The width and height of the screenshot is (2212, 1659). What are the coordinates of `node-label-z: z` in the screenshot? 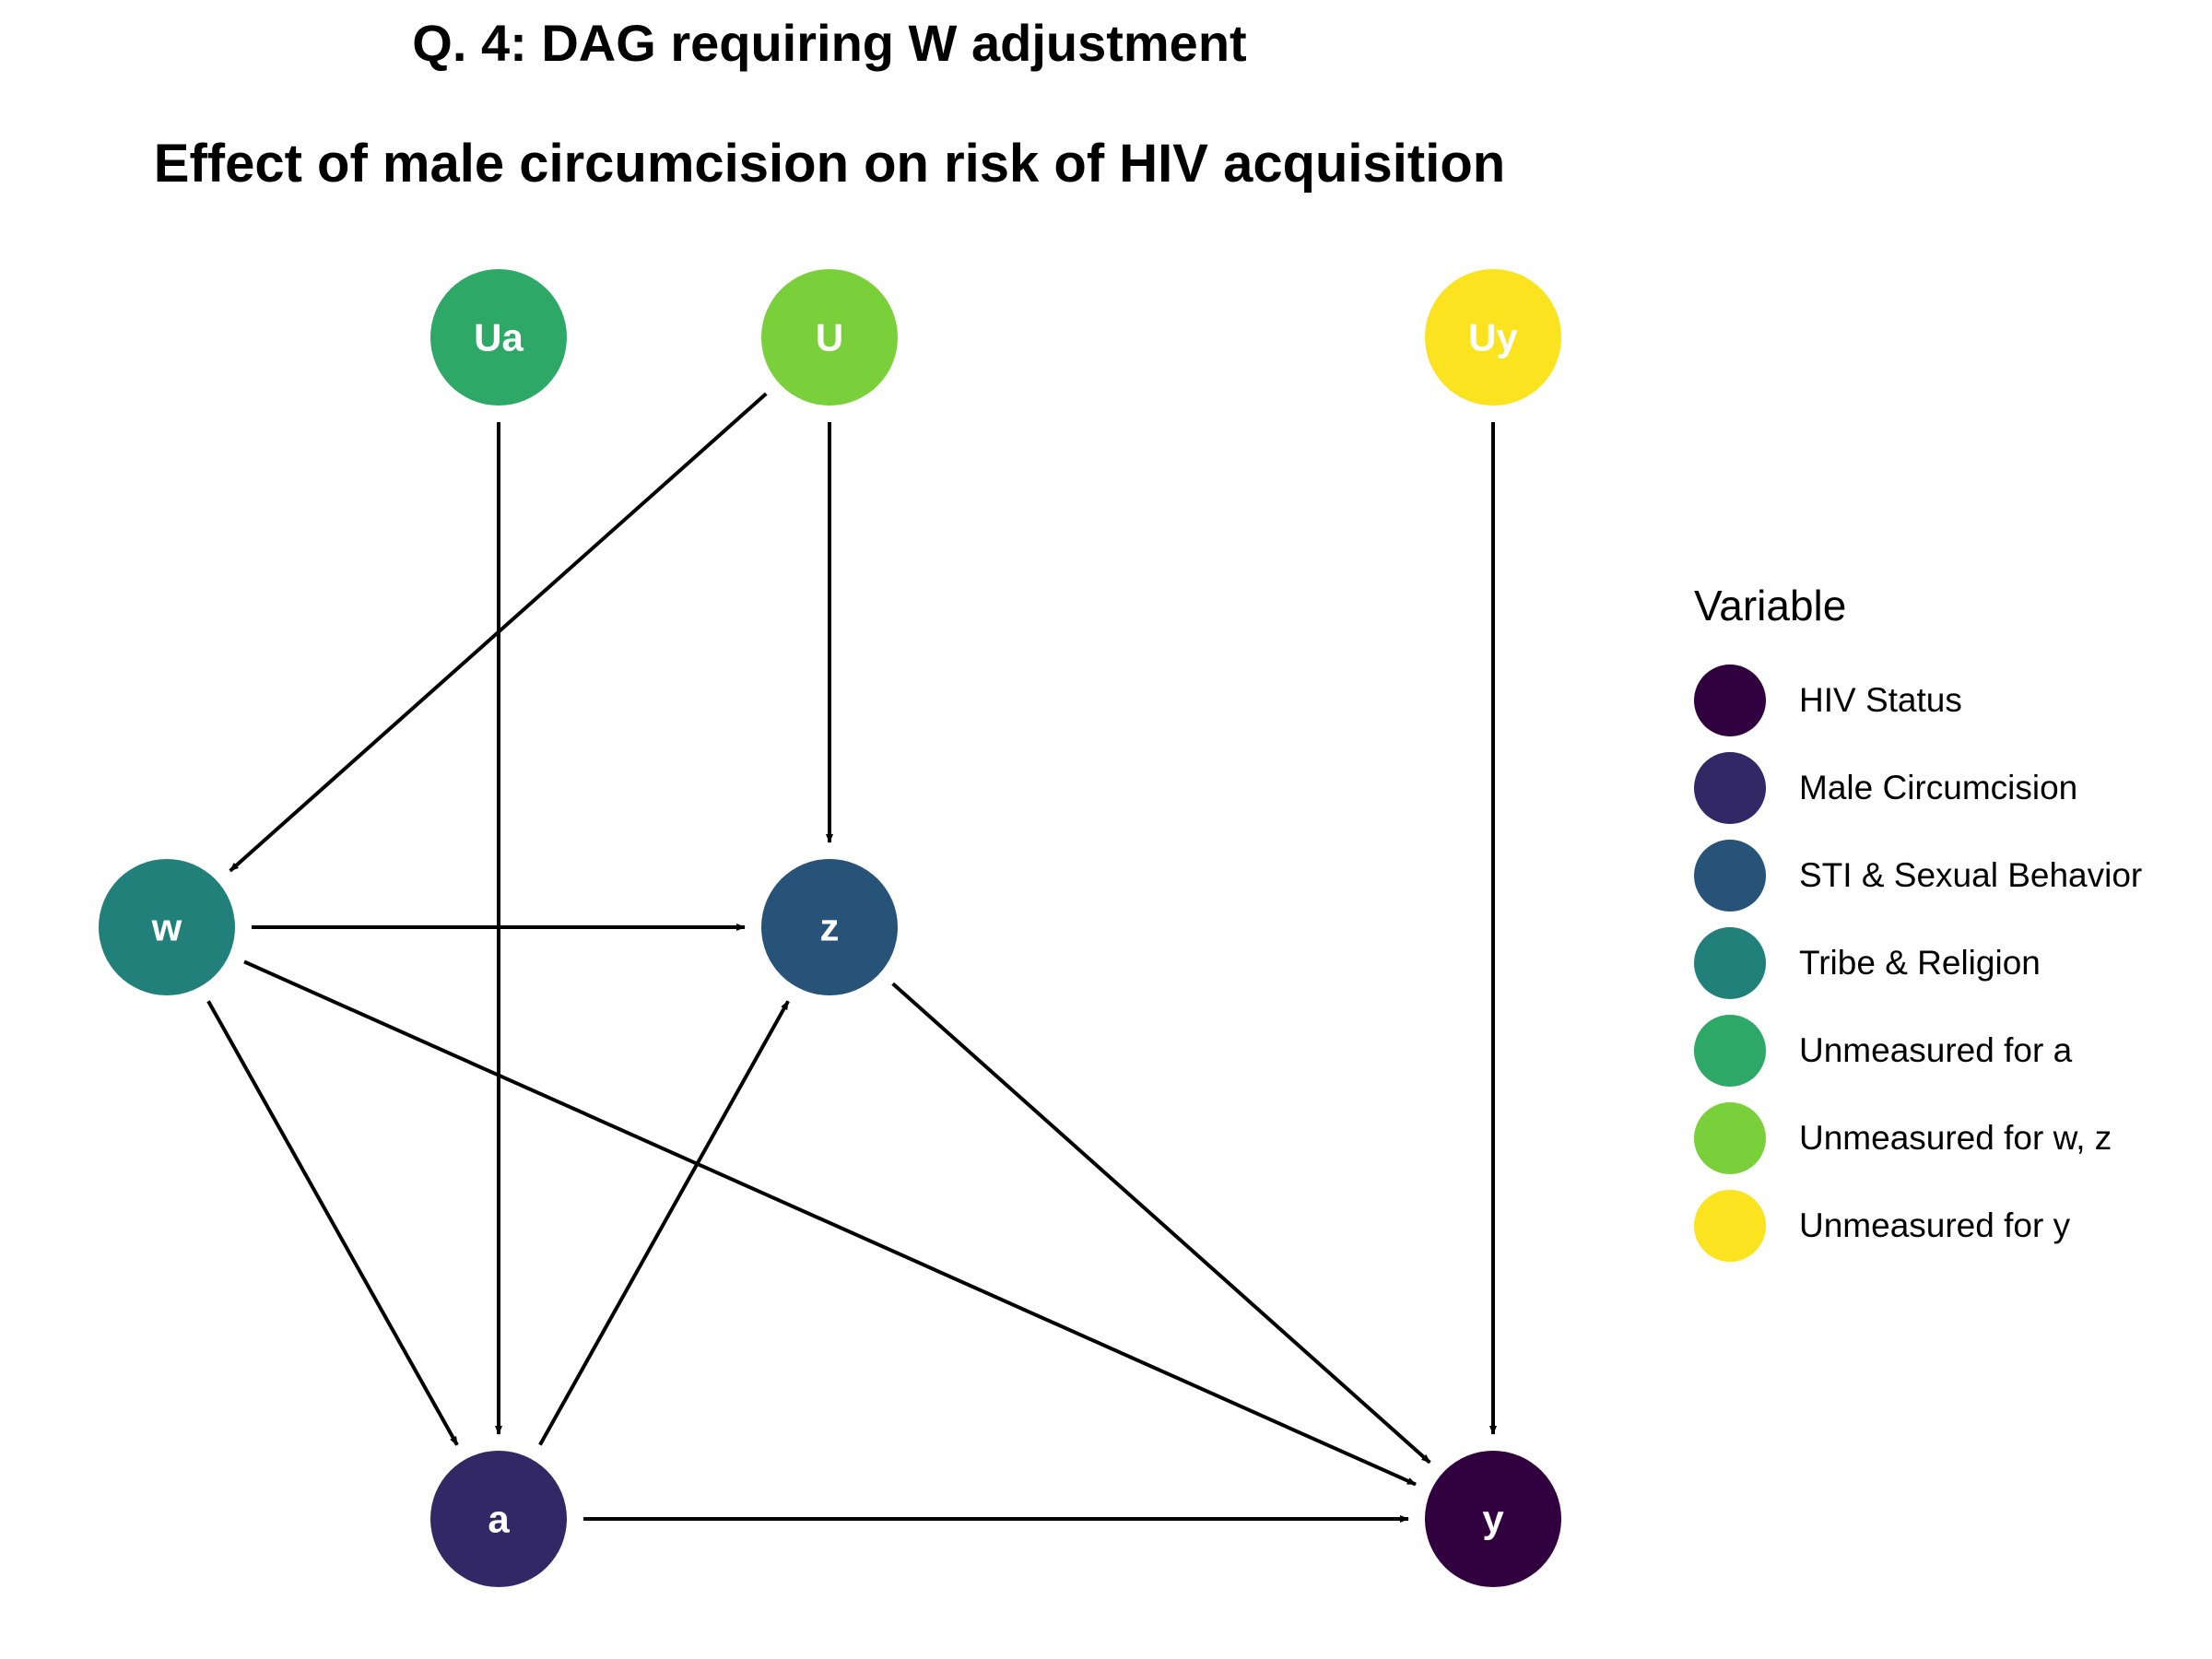 It's located at (830, 927).